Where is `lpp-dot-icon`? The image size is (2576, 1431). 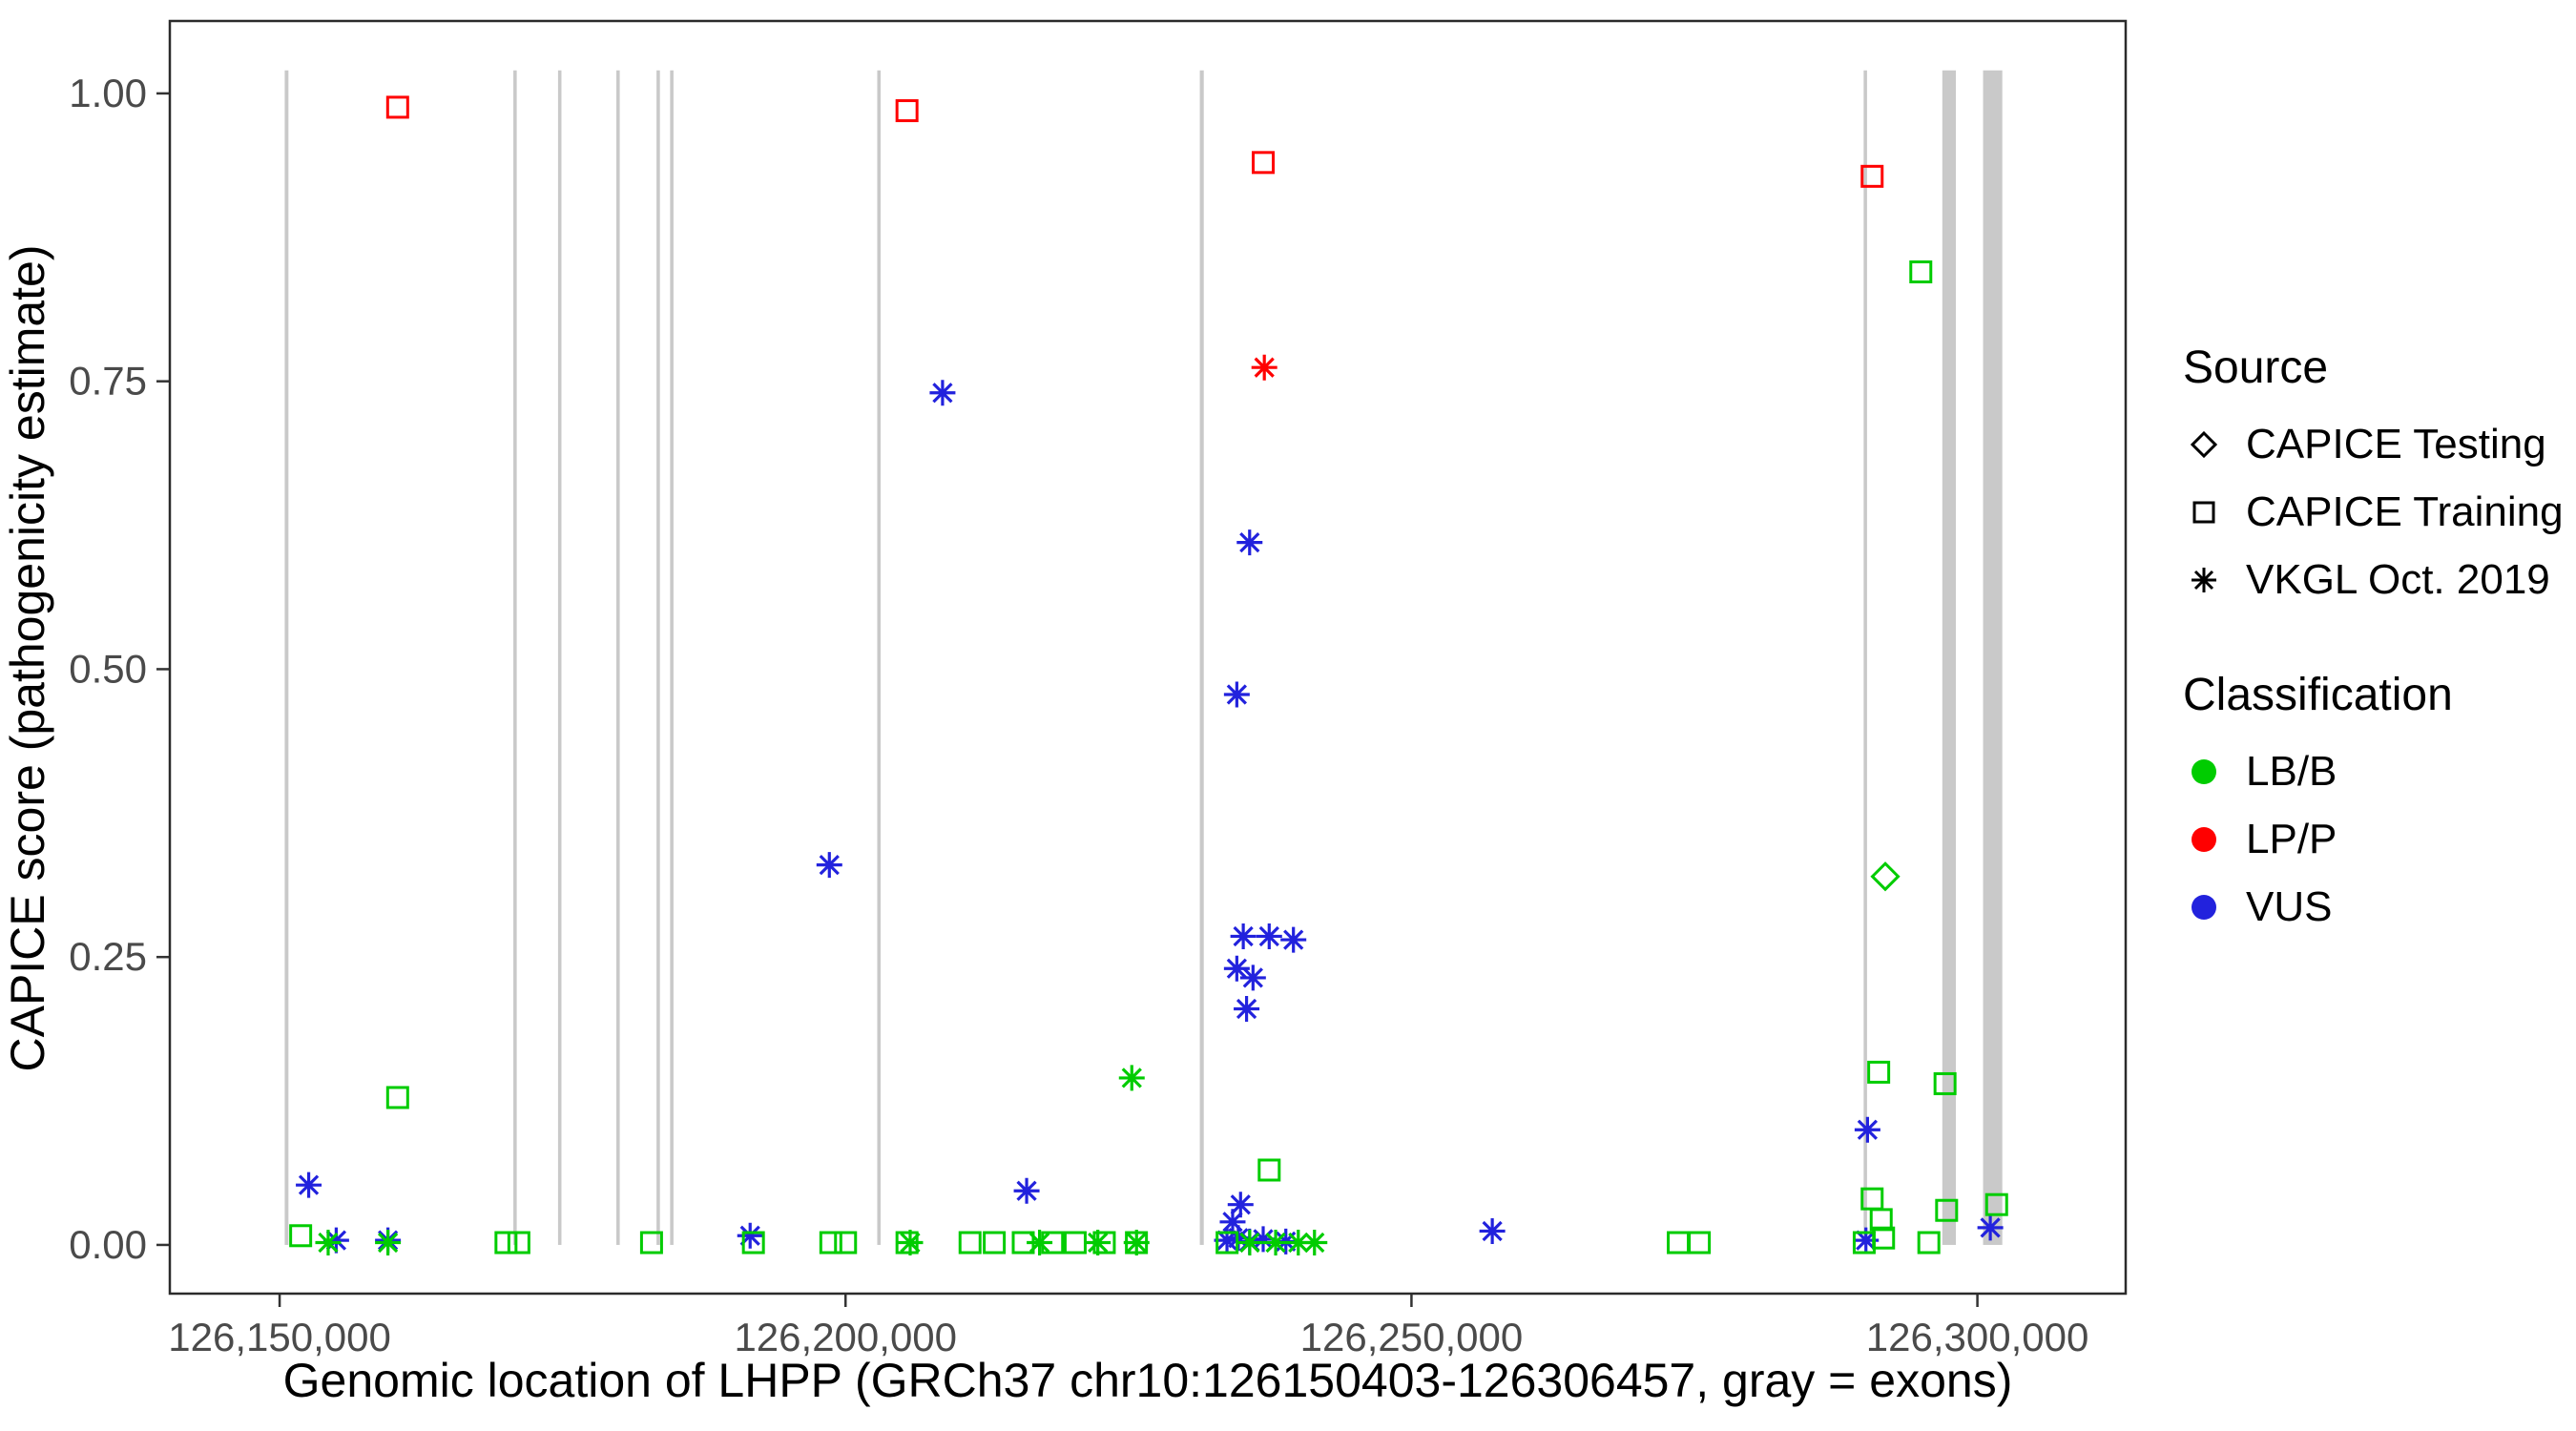 lpp-dot-icon is located at coordinates (2204, 840).